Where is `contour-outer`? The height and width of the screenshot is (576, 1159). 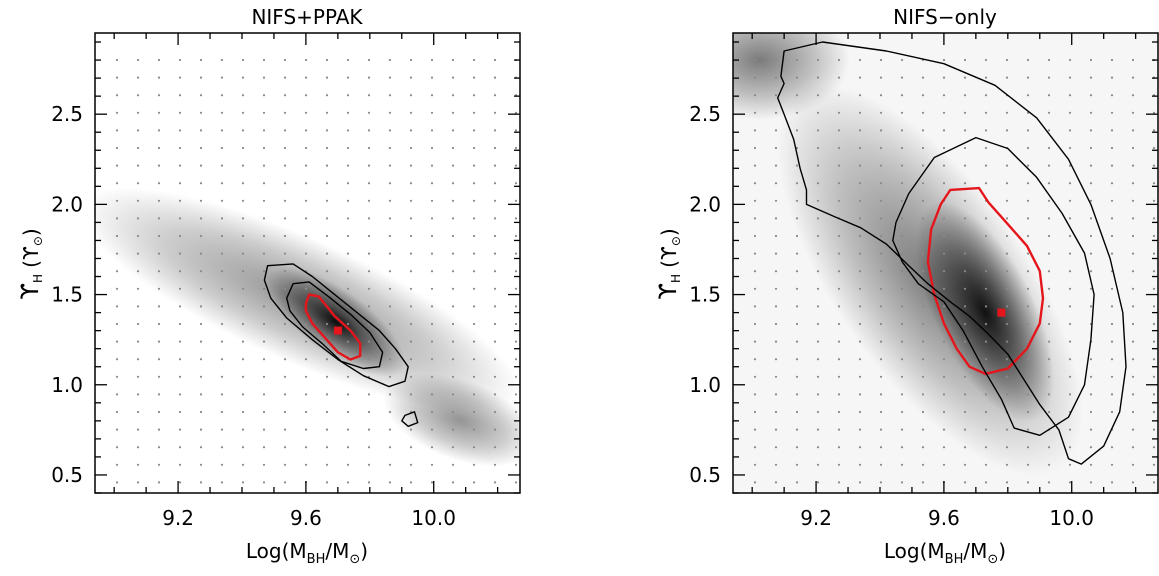
contour-outer is located at coordinates (336, 325).